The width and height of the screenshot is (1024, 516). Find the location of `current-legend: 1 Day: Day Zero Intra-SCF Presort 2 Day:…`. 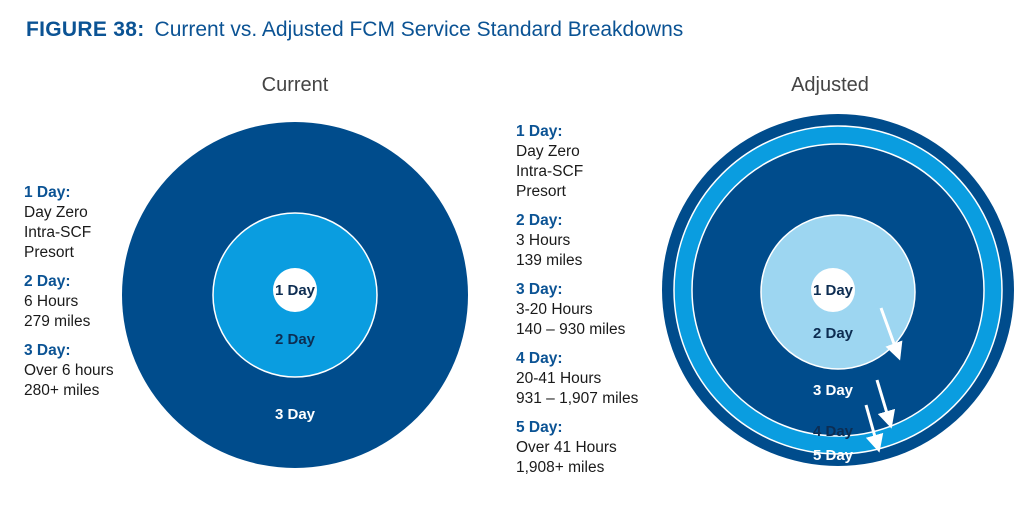

current-legend: 1 Day: Day Zero Intra-SCF Presort 2 Day:… is located at coordinates (69, 296).